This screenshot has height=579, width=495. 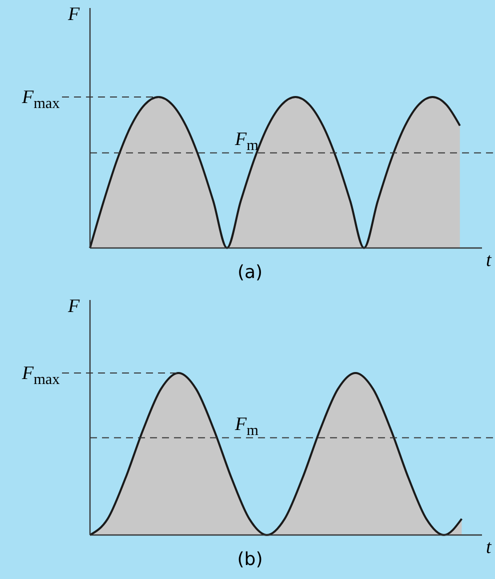 What do you see at coordinates (250, 559) in the screenshot?
I see `text: (b)` at bounding box center [250, 559].